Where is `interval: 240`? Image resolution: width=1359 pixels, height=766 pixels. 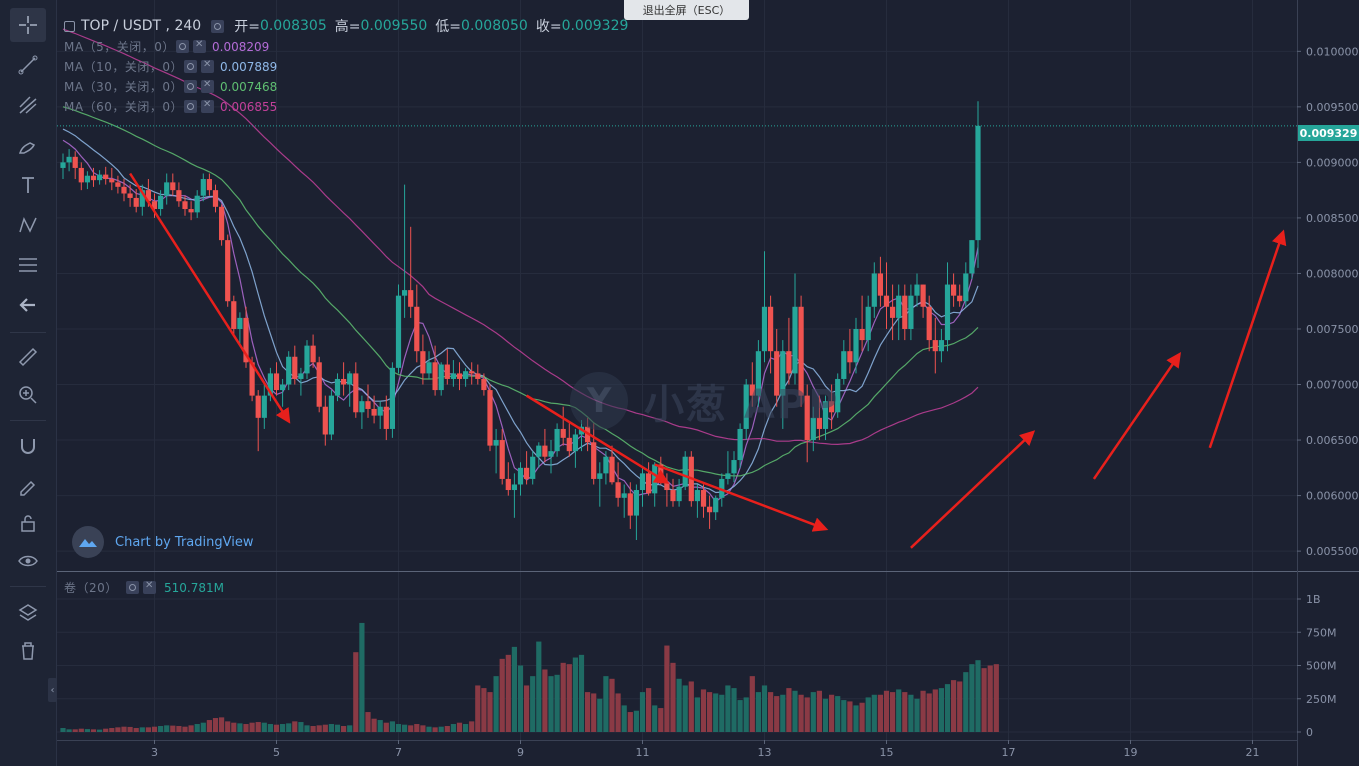 interval: 240 is located at coordinates (188, 26).